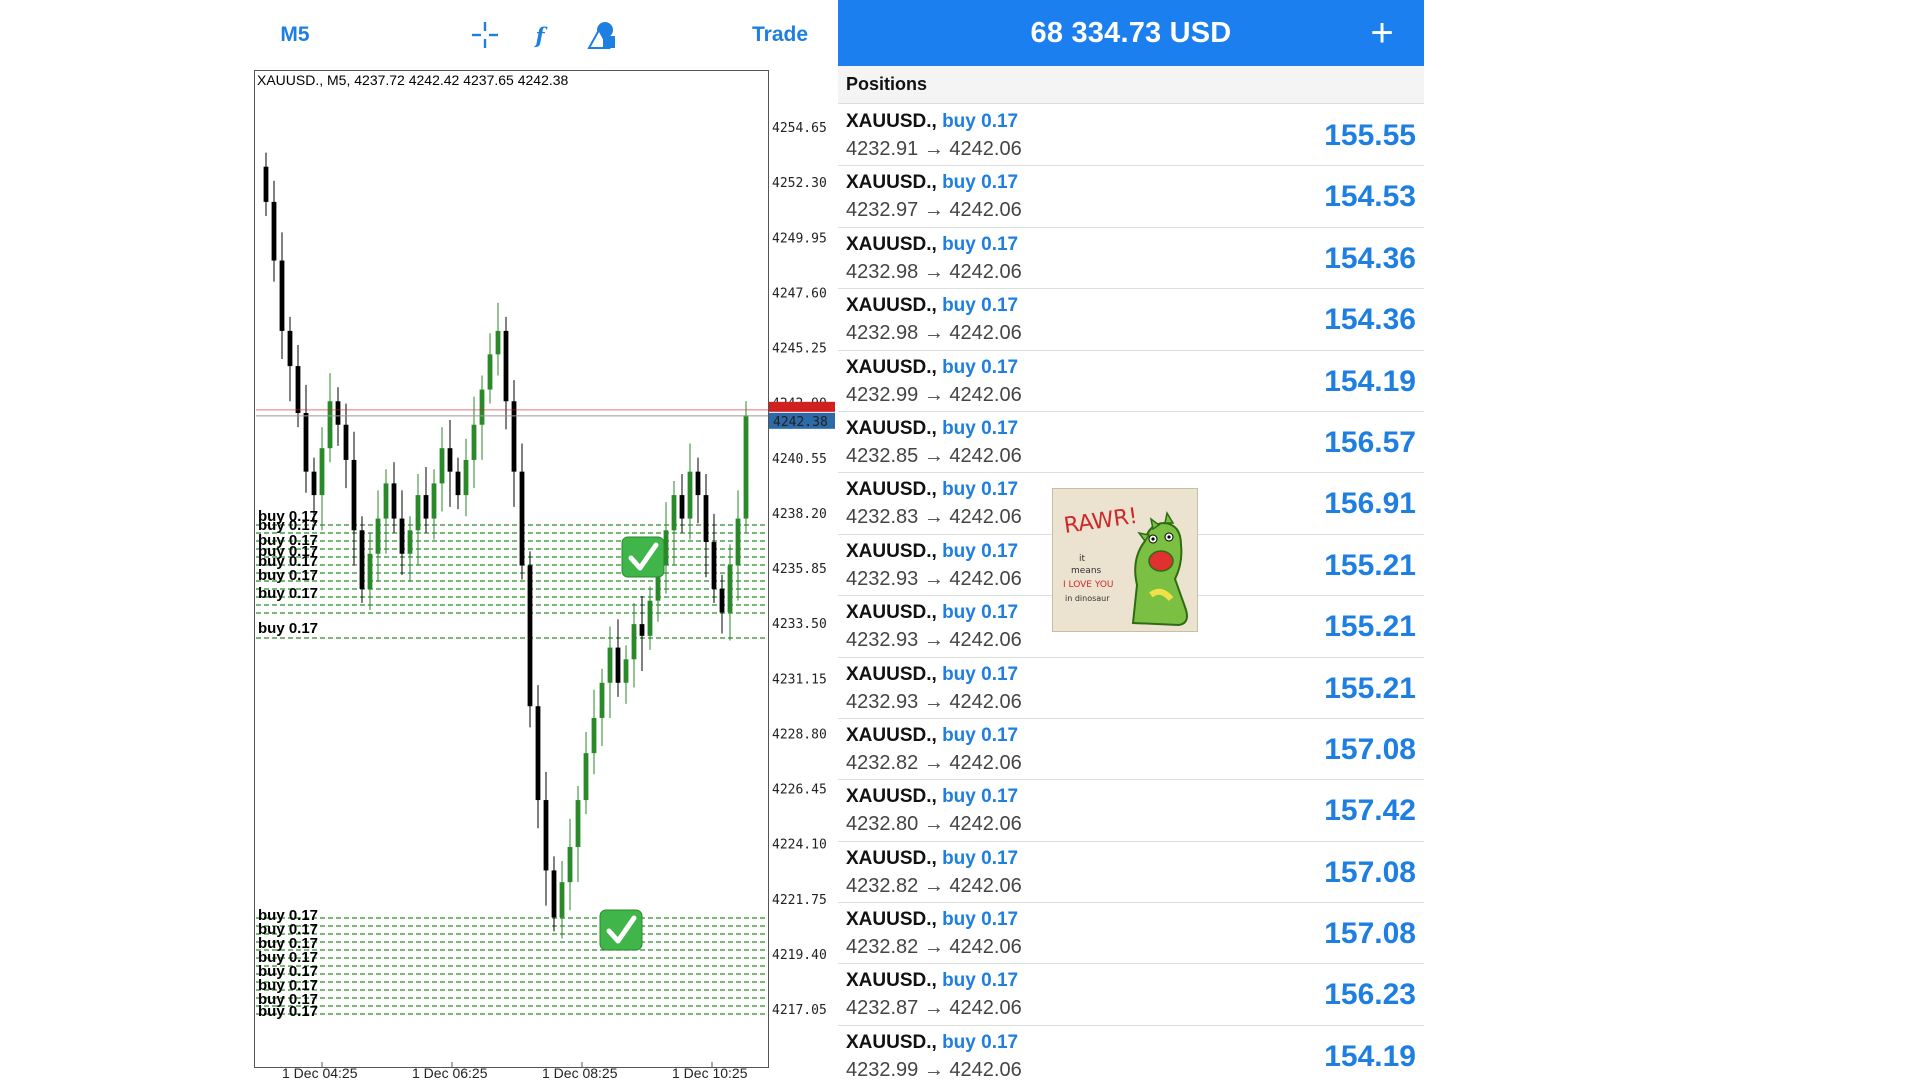 The width and height of the screenshot is (1920, 1080). I want to click on timeframe-button: M5, so click(295, 34).